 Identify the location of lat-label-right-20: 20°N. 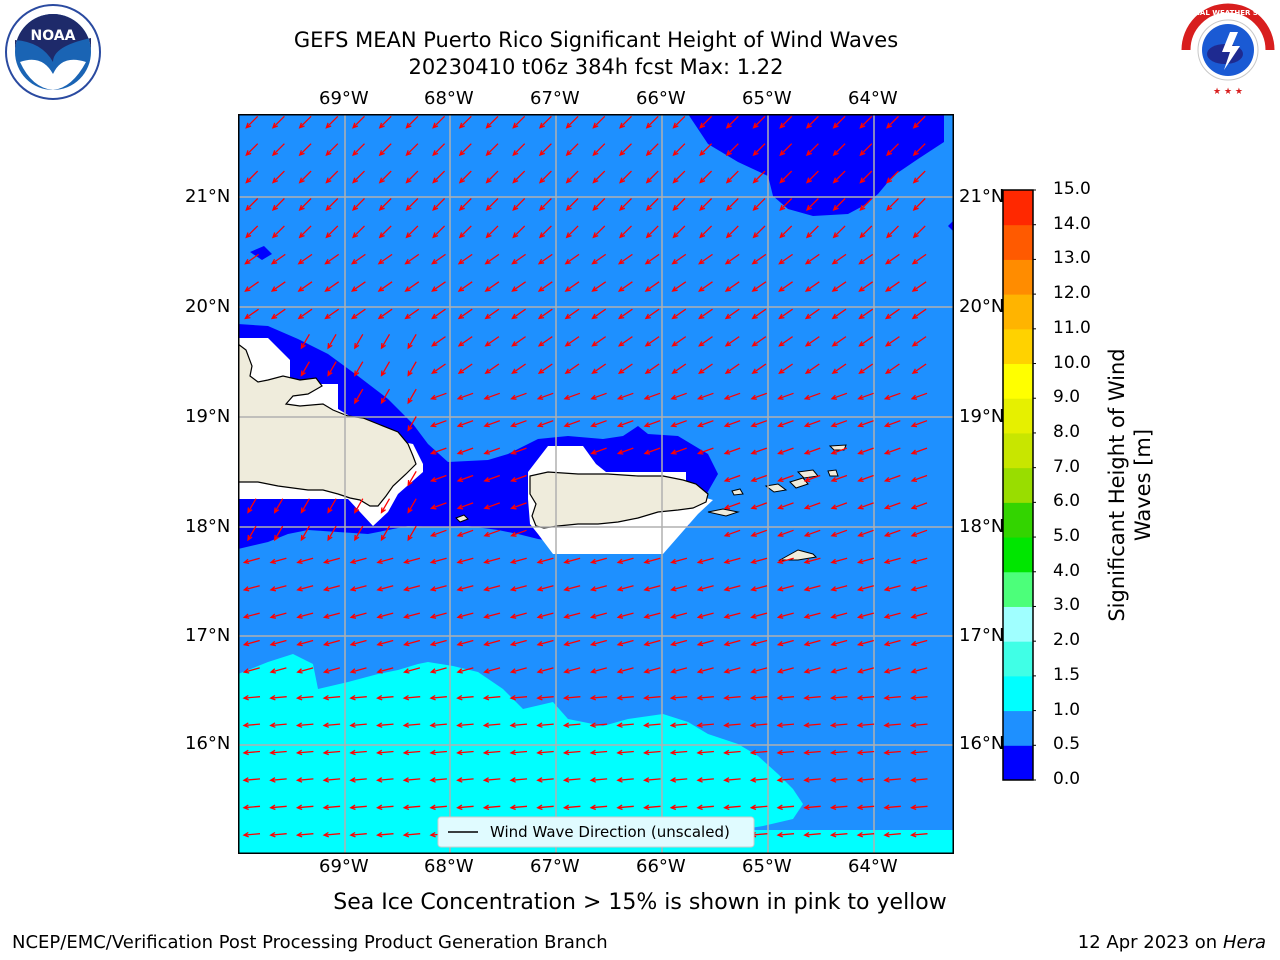
(982, 306).